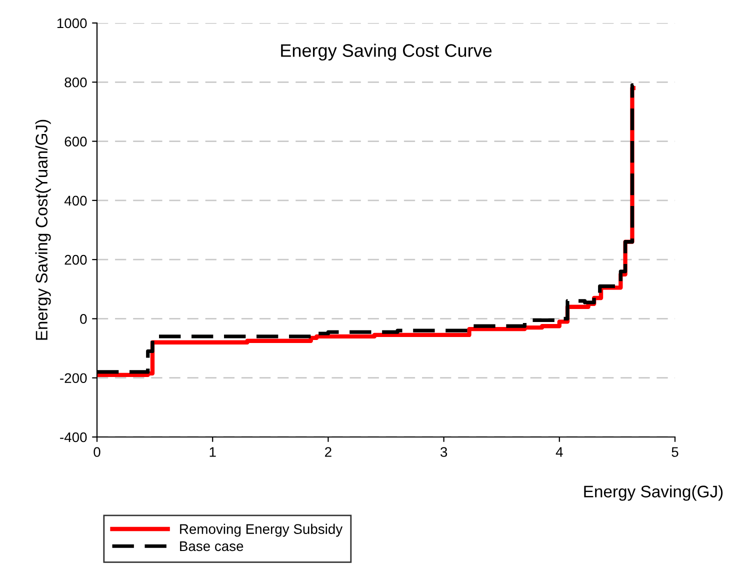  Describe the element at coordinates (43, 230) in the screenshot. I see `y-axis-title: Energy Saving Cost(Yuan/GJ)` at that location.